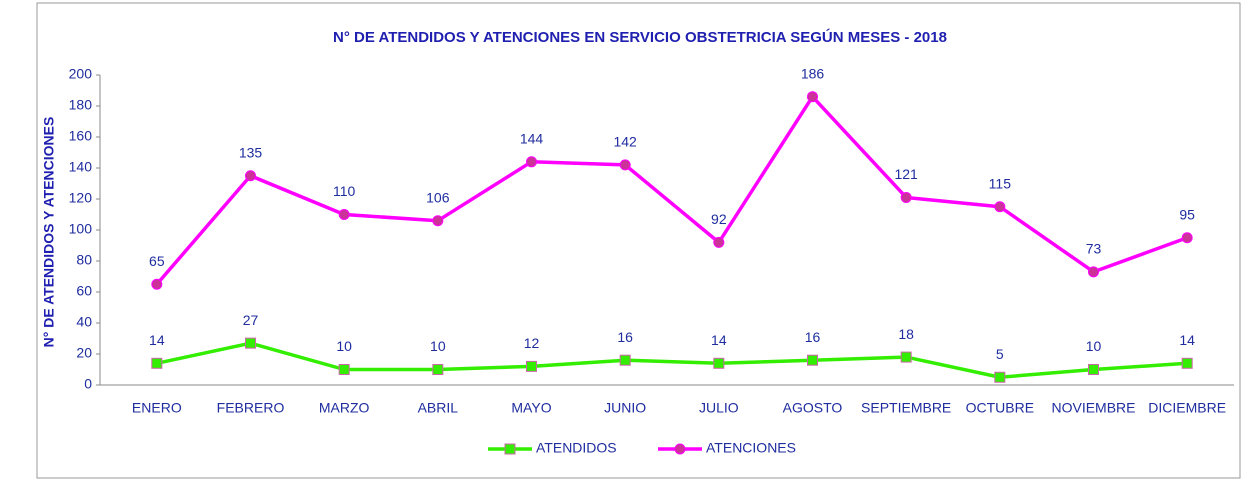 The width and height of the screenshot is (1254, 483). Describe the element at coordinates (81, 136) in the screenshot. I see `y-tick-label: 160` at that location.